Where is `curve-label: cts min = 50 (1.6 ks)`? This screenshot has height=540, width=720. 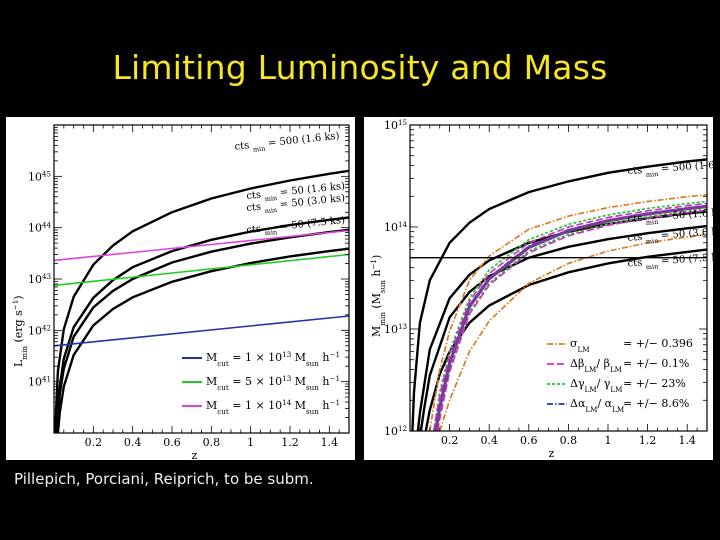 curve-label: cts min = 50 (1.6 ks) is located at coordinates (670, 217).